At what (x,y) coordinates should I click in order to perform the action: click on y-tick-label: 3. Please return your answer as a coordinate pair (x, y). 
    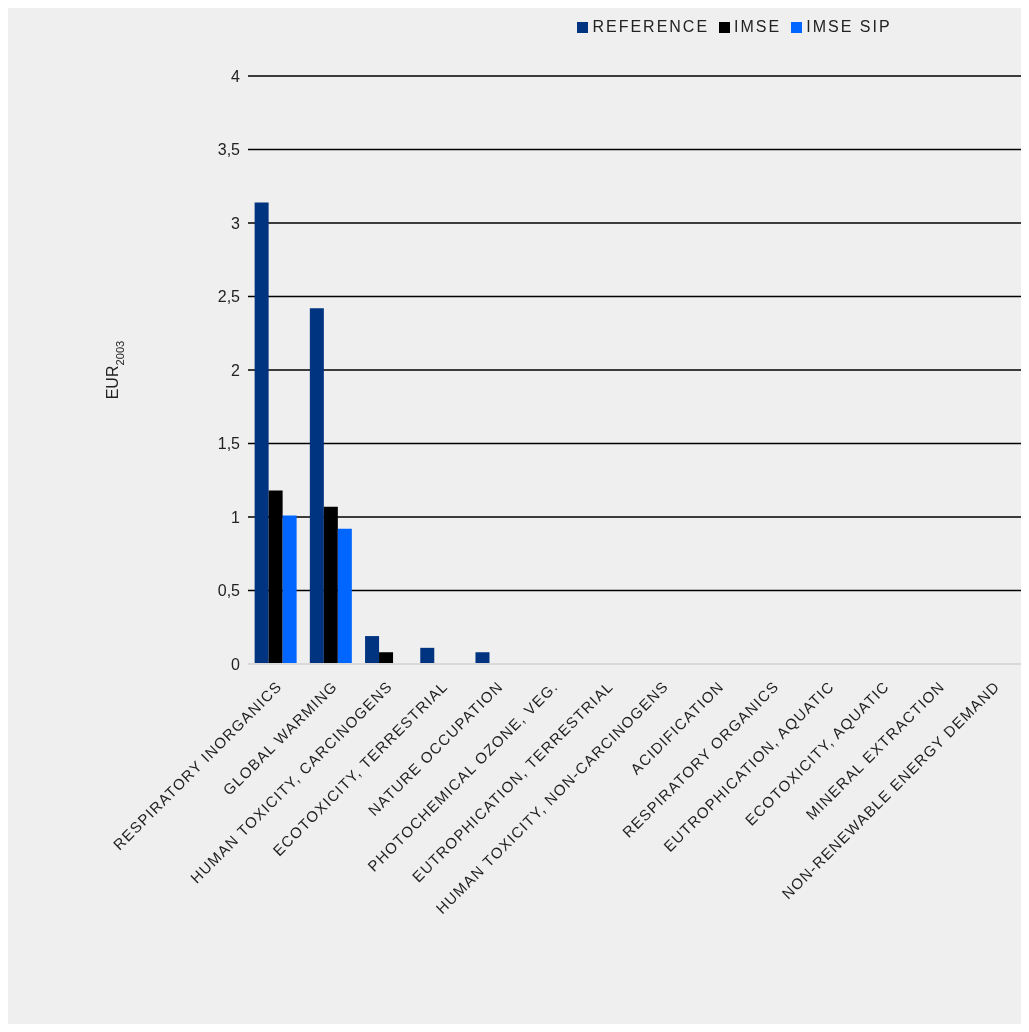
    Looking at the image, I should click on (236, 223).